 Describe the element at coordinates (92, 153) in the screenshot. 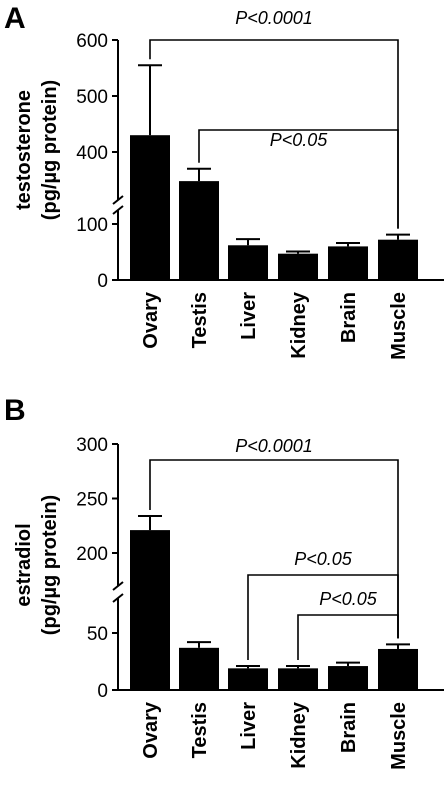

I see `y-tick-label: 400` at that location.